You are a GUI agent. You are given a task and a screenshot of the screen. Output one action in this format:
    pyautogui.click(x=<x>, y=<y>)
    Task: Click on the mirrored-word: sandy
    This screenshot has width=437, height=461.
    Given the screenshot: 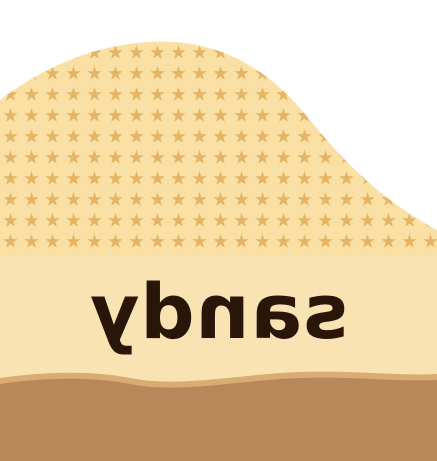 What is the action you would take?
    pyautogui.click(x=218, y=311)
    